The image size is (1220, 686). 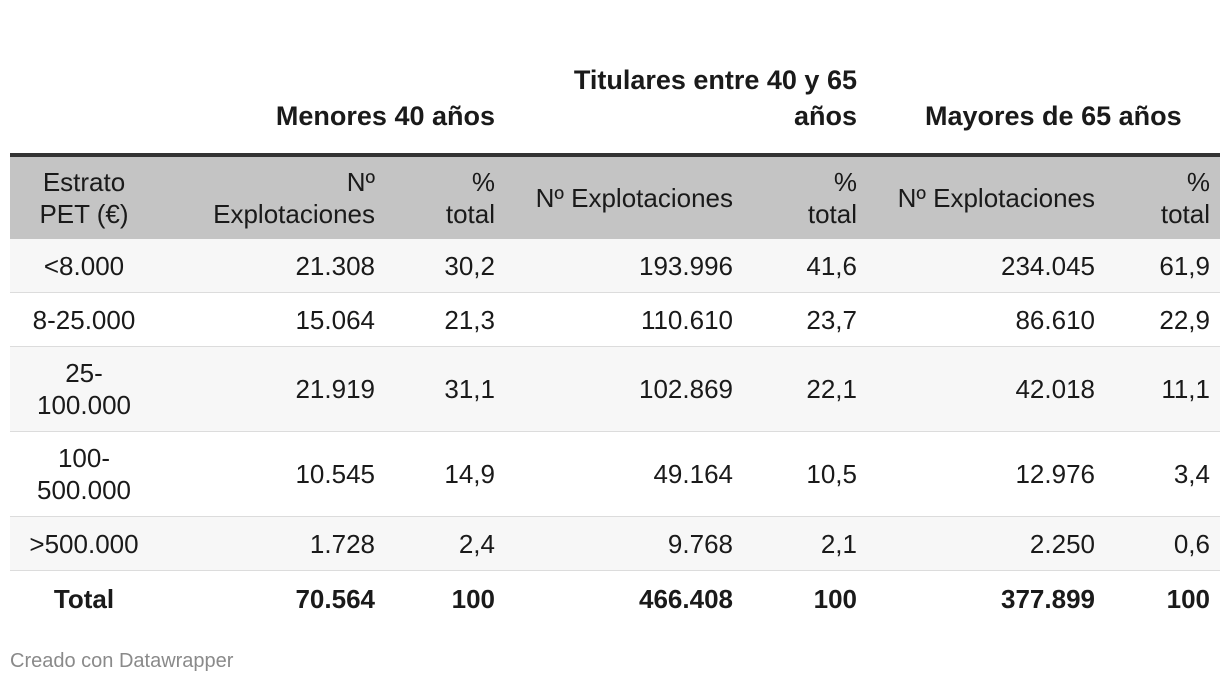 What do you see at coordinates (622, 389) in the screenshot?
I see `table-cell: 102.869` at bounding box center [622, 389].